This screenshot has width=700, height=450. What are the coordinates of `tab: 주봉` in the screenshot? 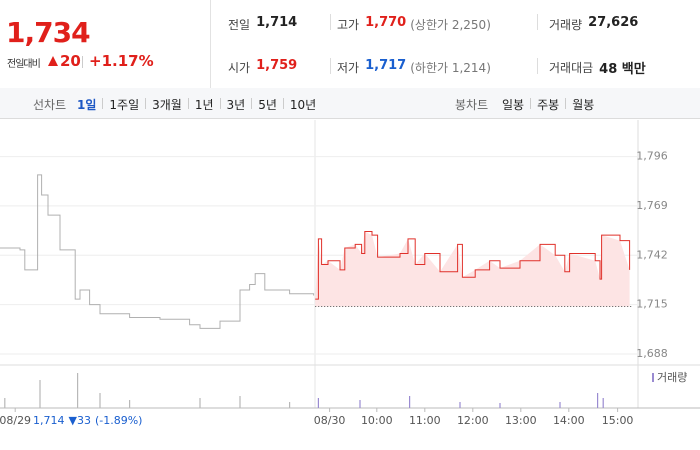 It's located at (548, 105).